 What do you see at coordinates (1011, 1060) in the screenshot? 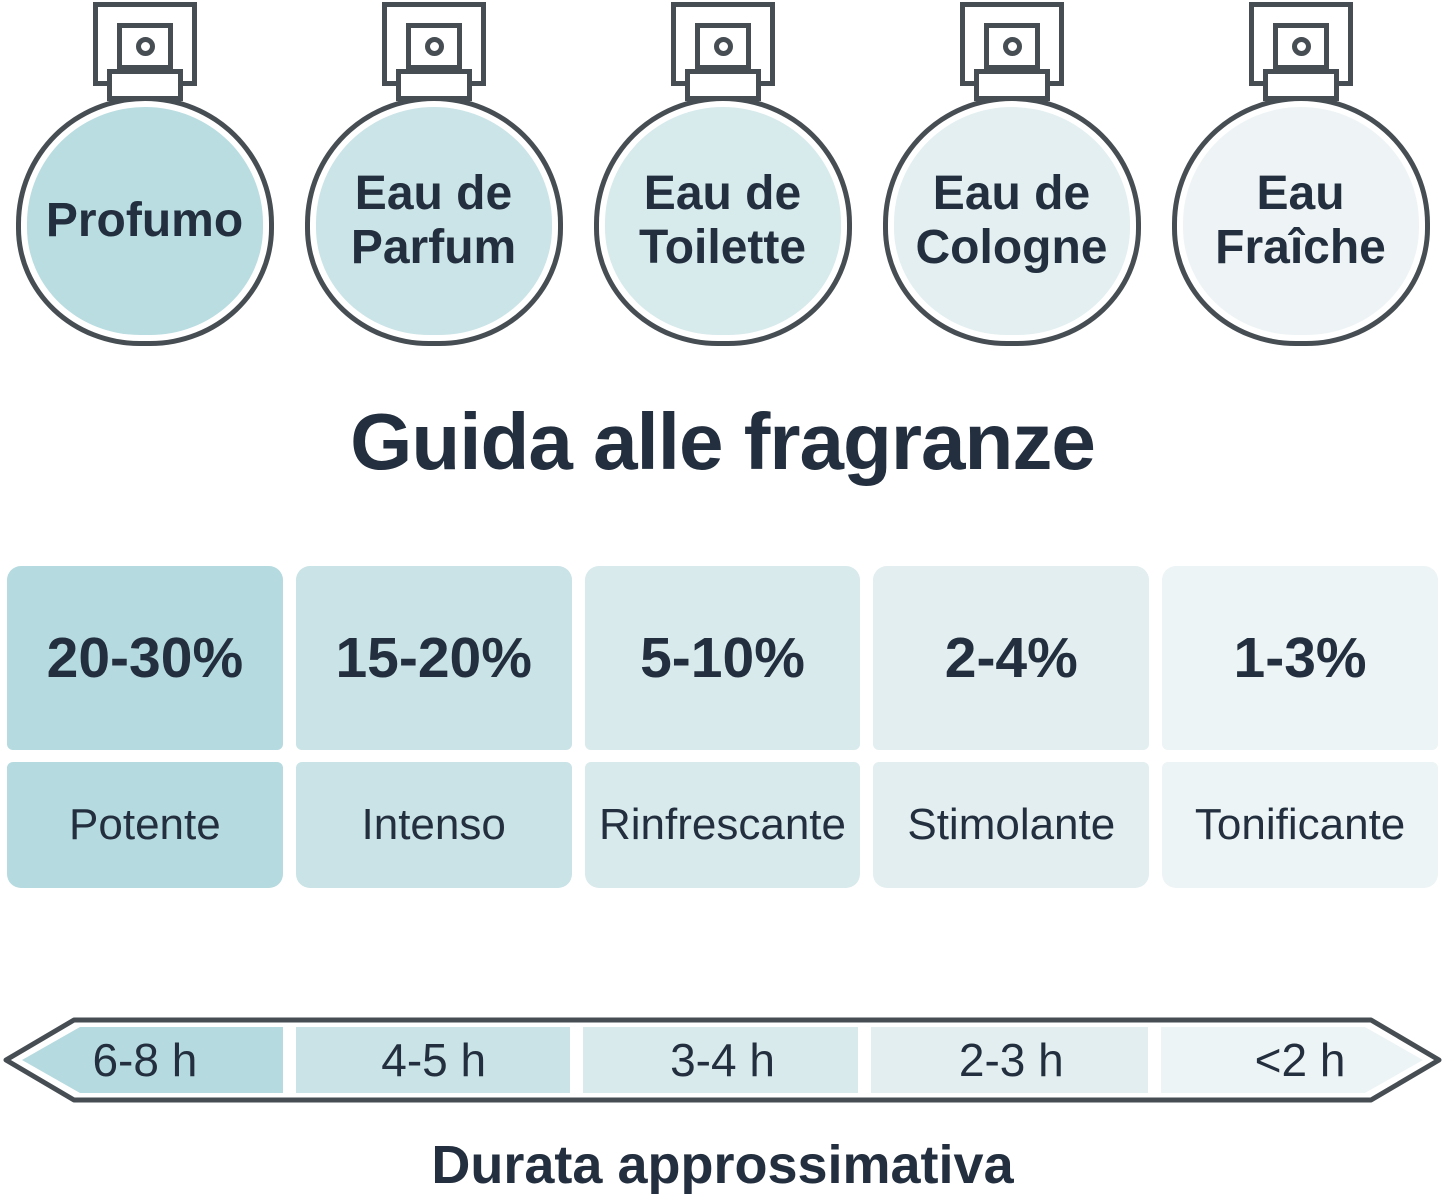
I see `duration-segment: 2-3 h` at bounding box center [1011, 1060].